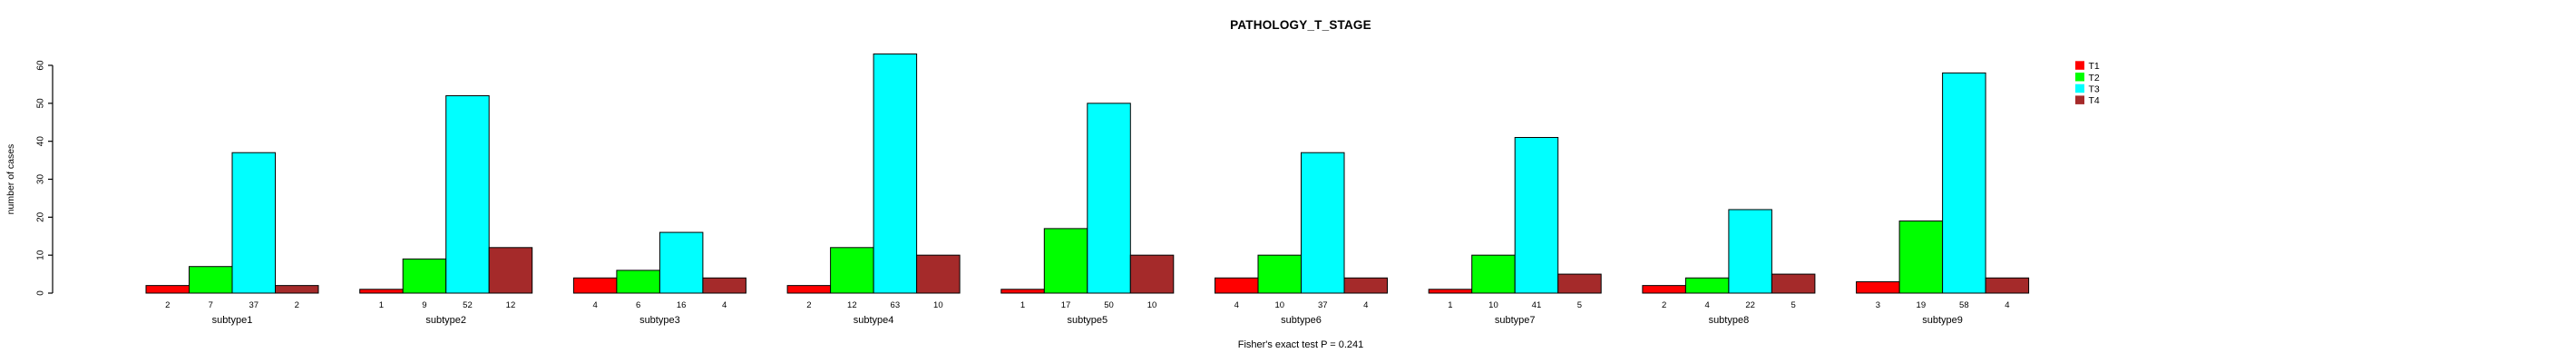  Describe the element at coordinates (381, 291) in the screenshot. I see `bar-subtype2-T1` at that location.